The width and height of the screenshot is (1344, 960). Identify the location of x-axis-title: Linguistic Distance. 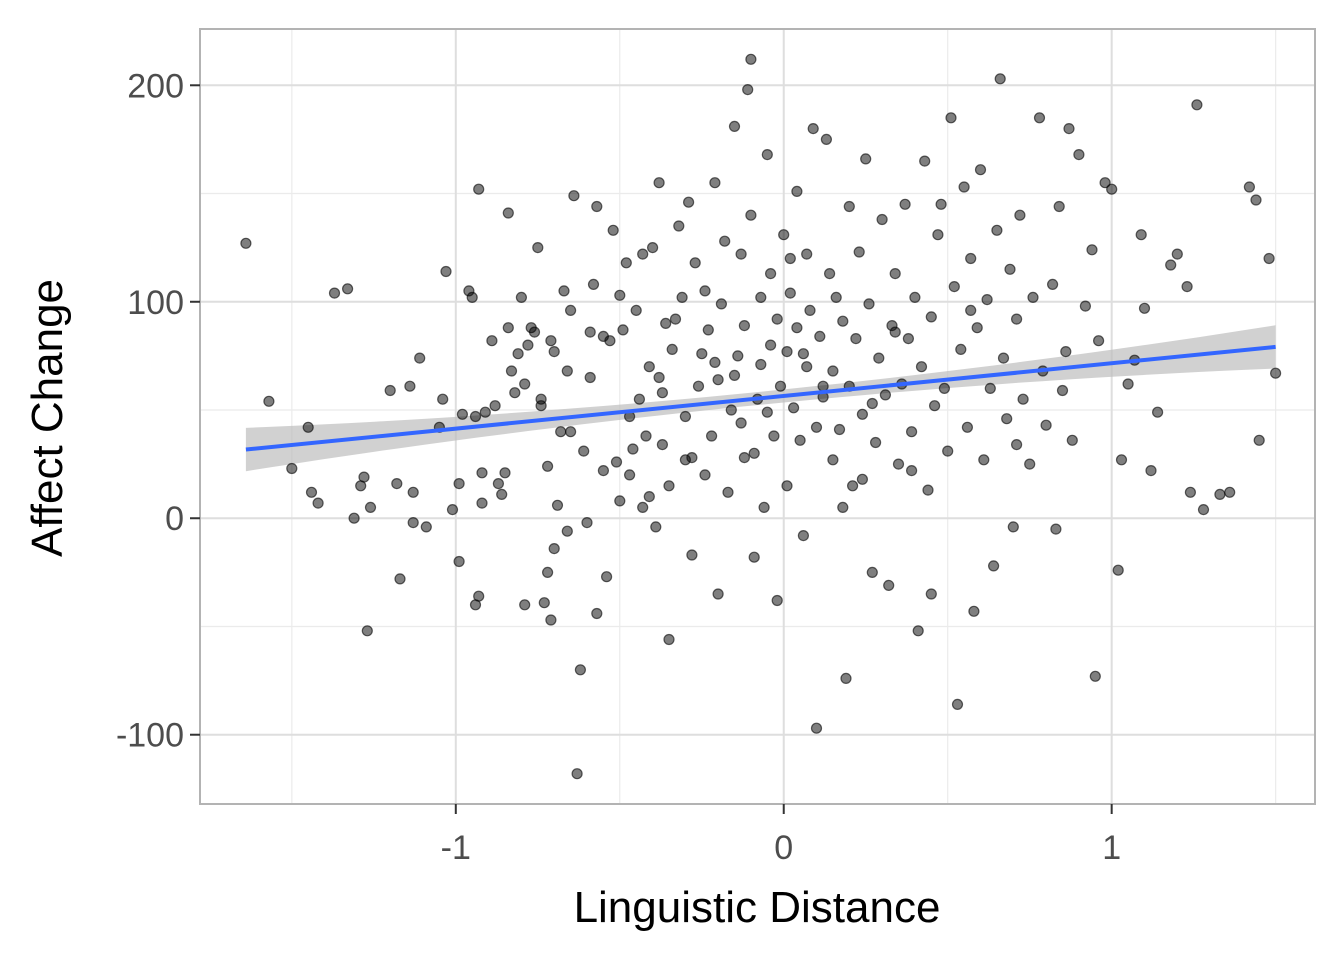
(757, 907).